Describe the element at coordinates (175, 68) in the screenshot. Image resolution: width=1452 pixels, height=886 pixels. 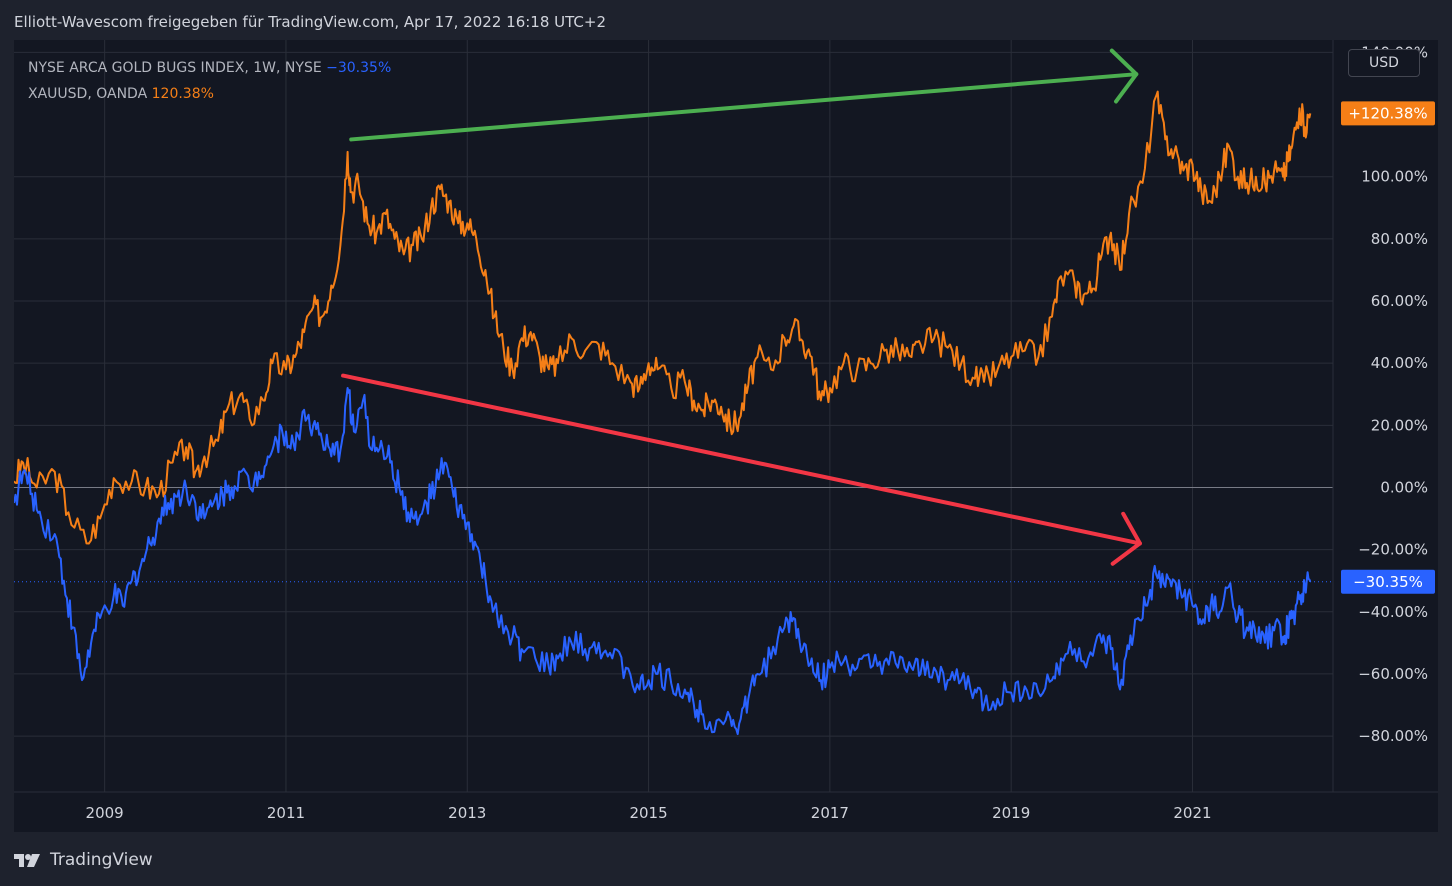
I see `legend-hui-label: NYSE ARCA GOLD BUGS INDEX, 1W, NYSE` at that location.